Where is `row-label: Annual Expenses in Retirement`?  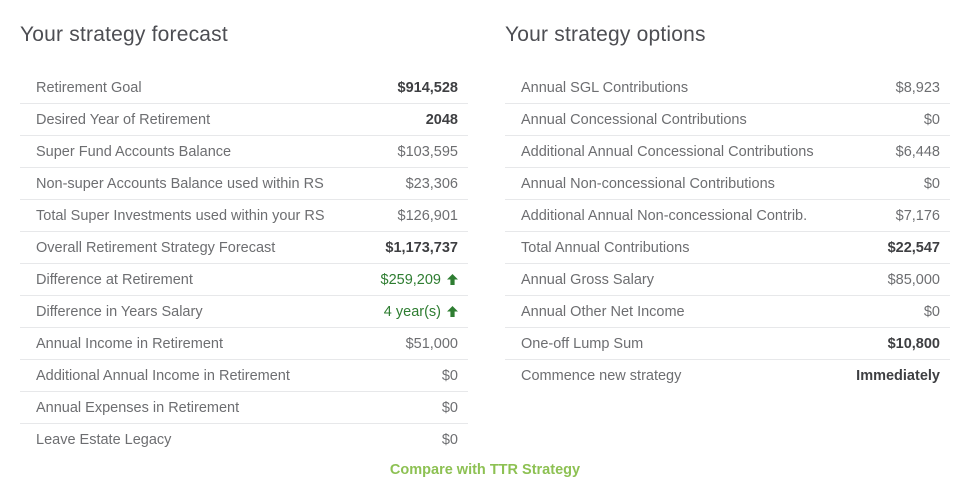
row-label: Annual Expenses in Retirement is located at coordinates (138, 407).